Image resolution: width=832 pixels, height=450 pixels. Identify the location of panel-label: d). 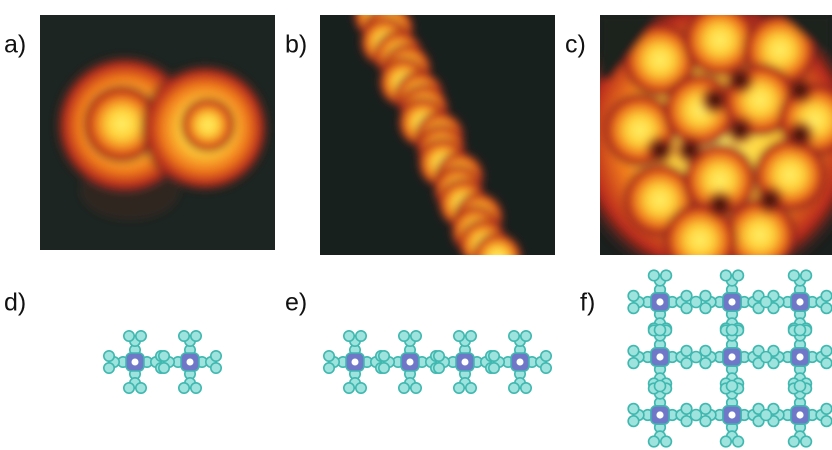
(15, 303).